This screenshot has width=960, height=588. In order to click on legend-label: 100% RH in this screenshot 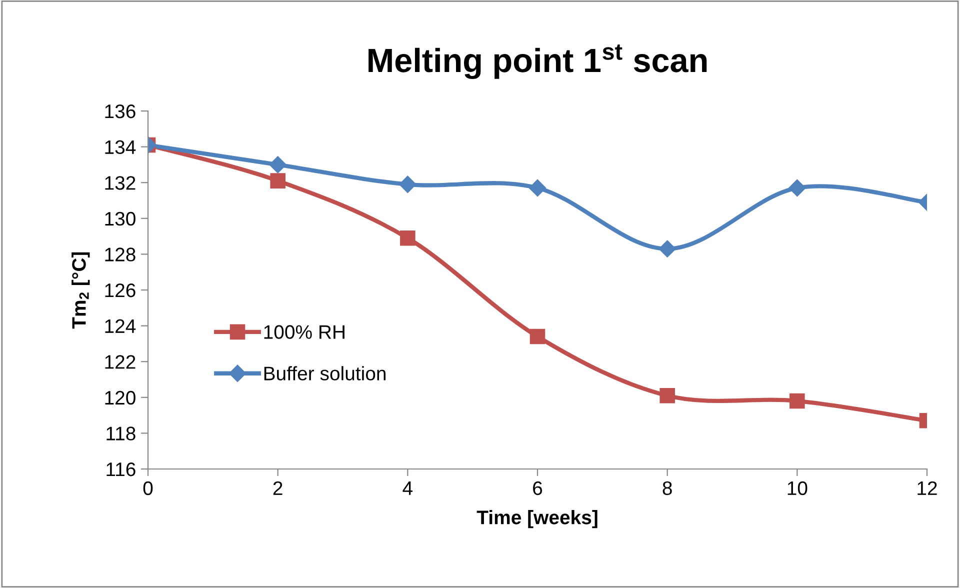, I will do `click(304, 332)`.